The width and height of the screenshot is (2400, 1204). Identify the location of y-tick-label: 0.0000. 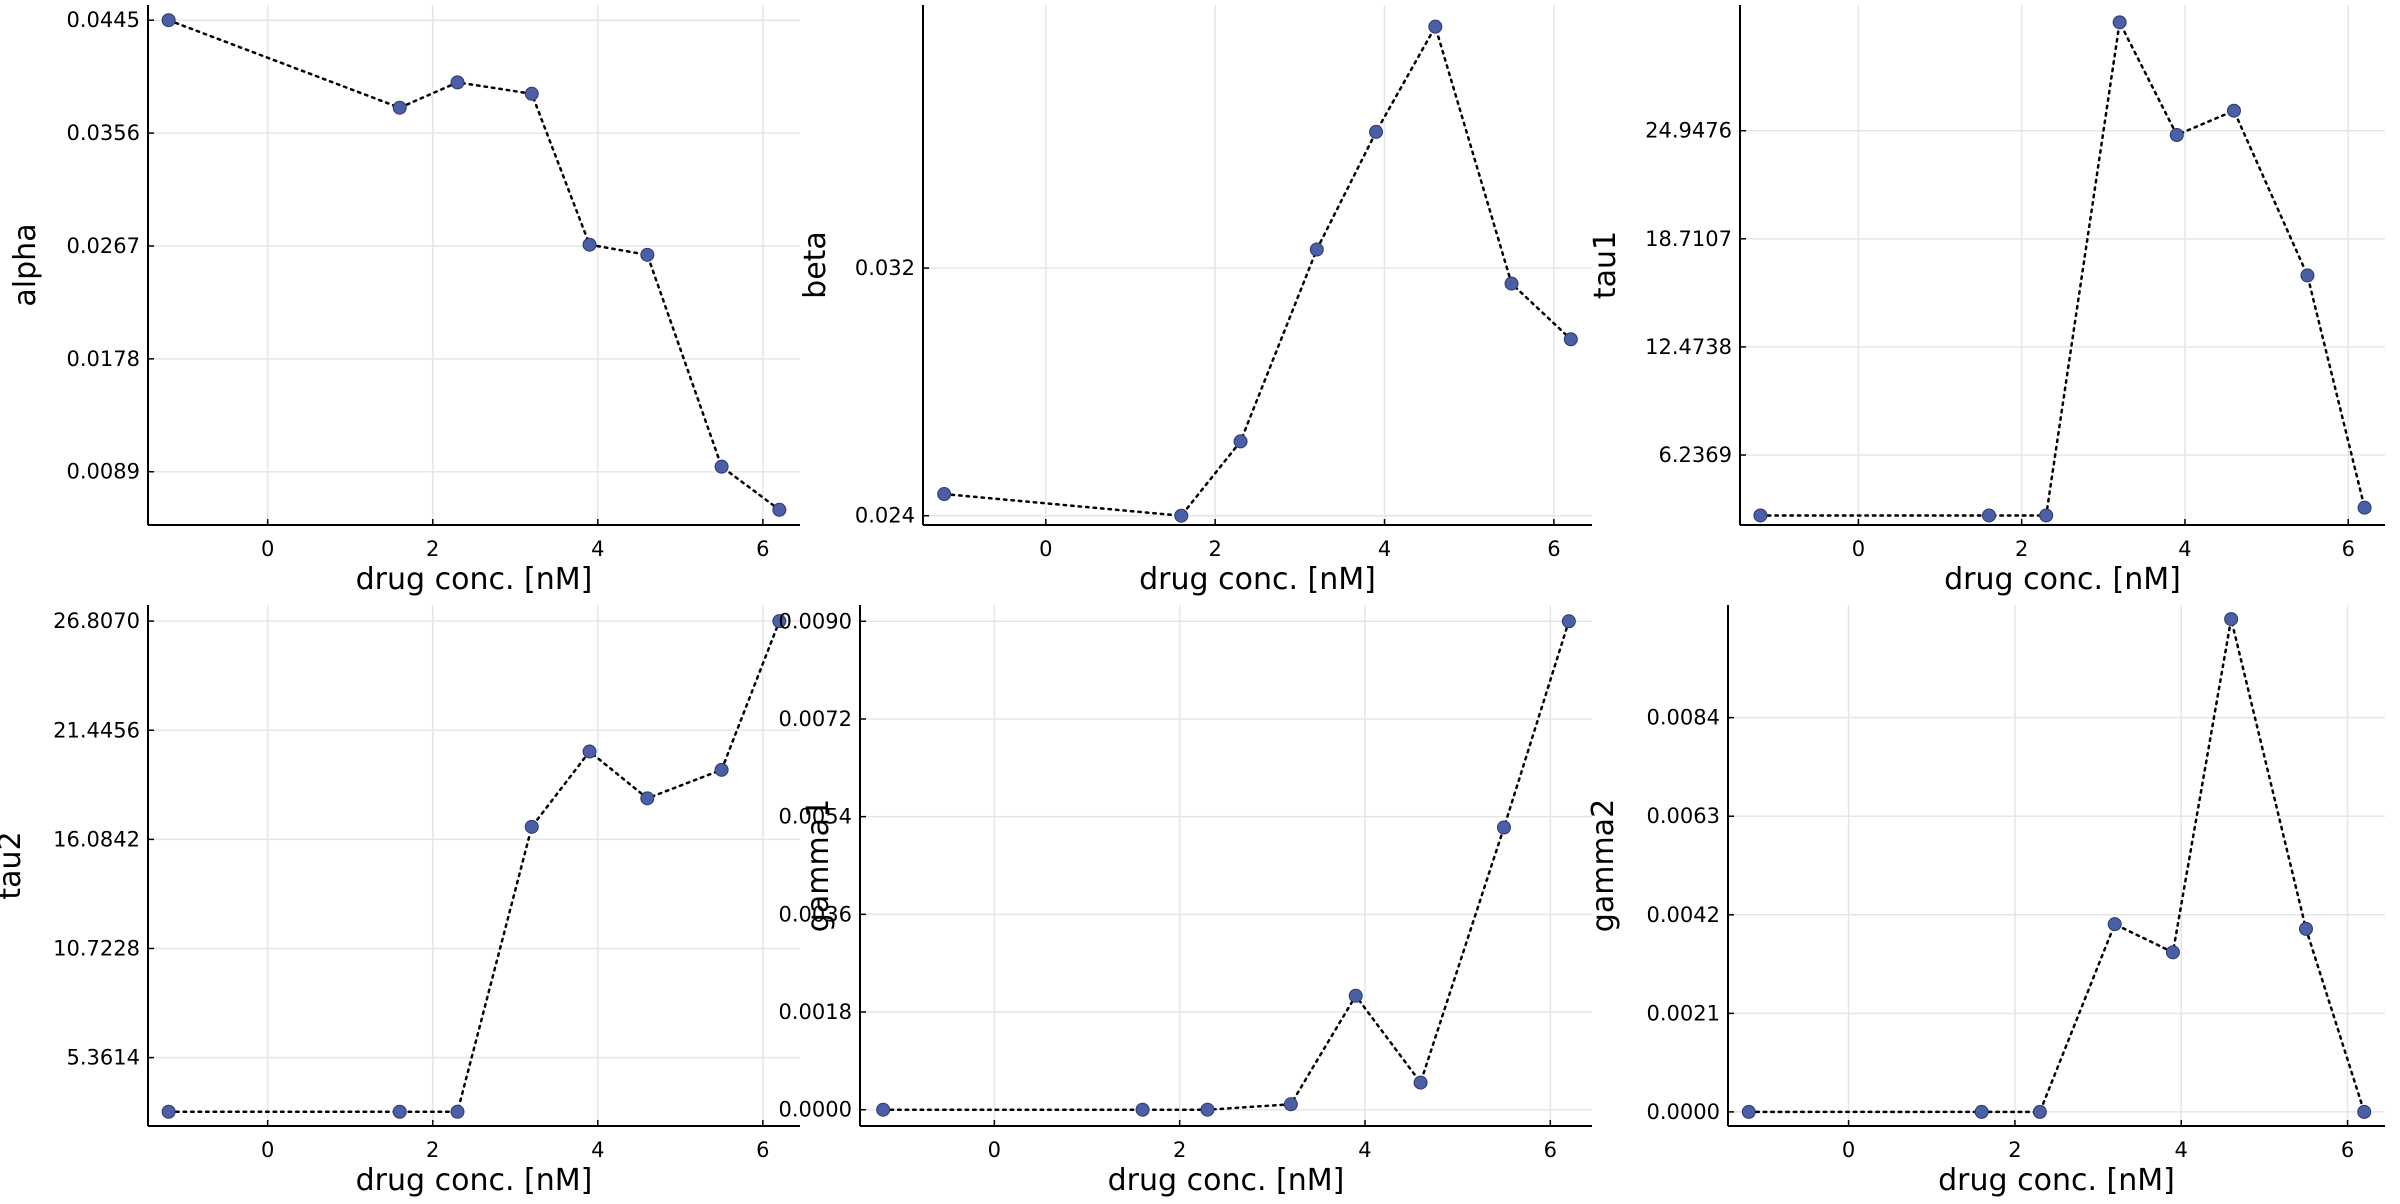
(815, 1110).